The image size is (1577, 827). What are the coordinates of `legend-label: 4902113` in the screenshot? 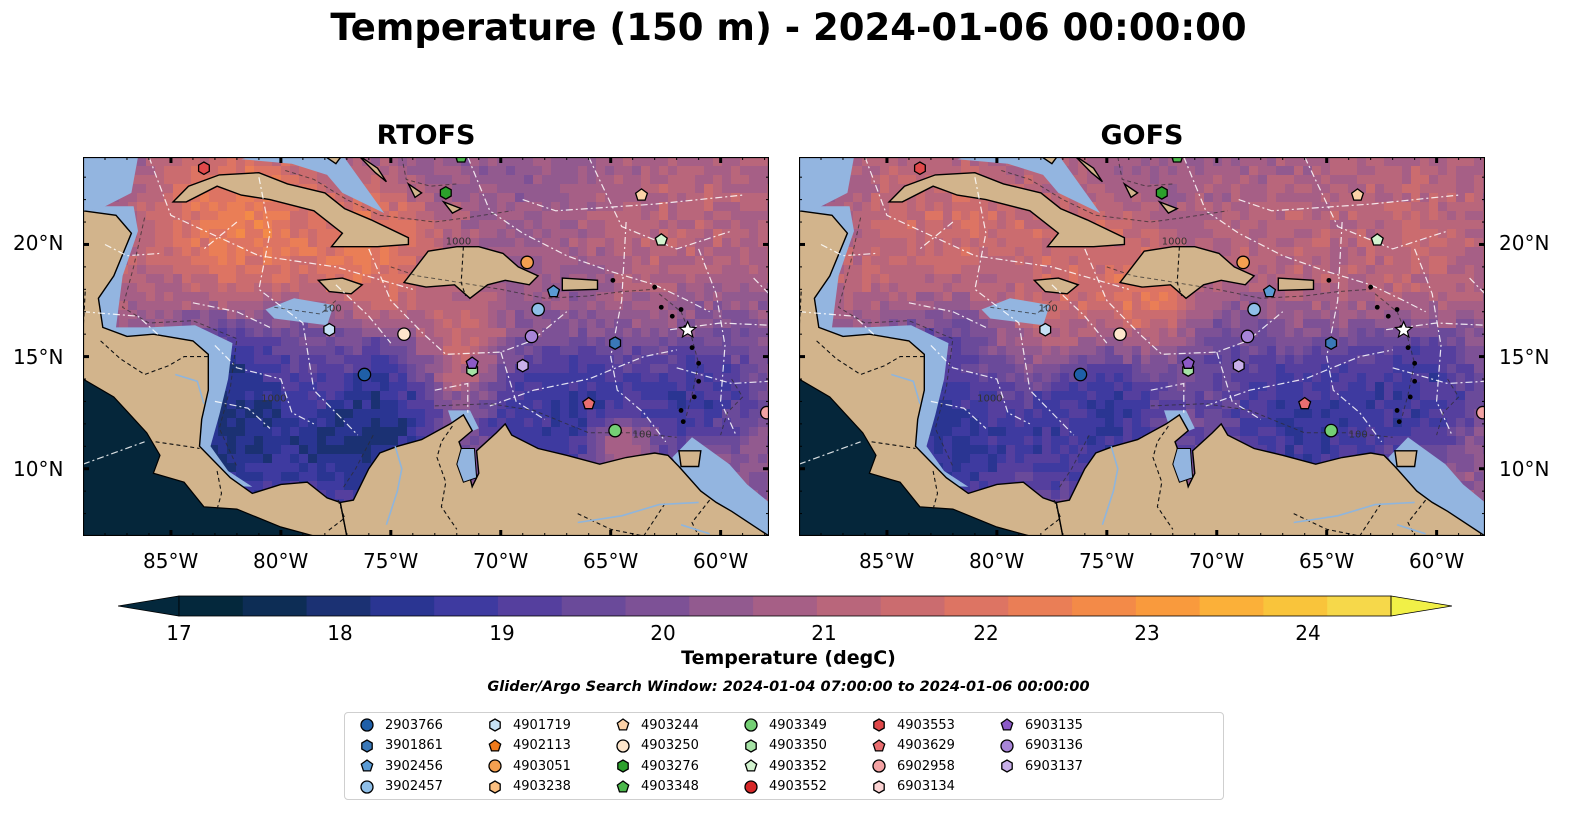 It's located at (542, 745).